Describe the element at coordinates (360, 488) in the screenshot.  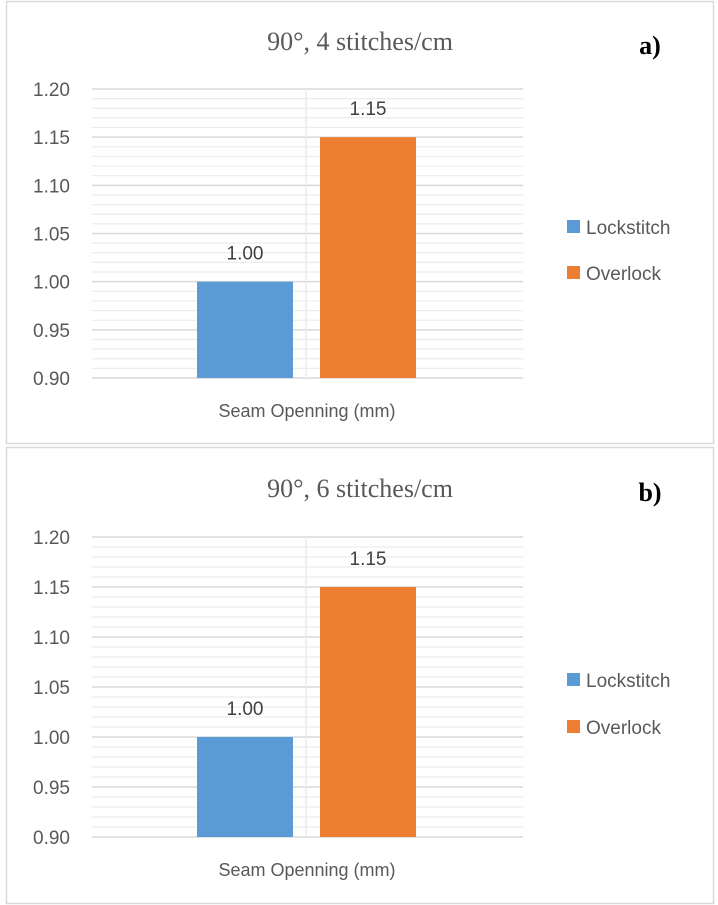
I see `chart-title: 90°, 6 stitches/cm` at that location.